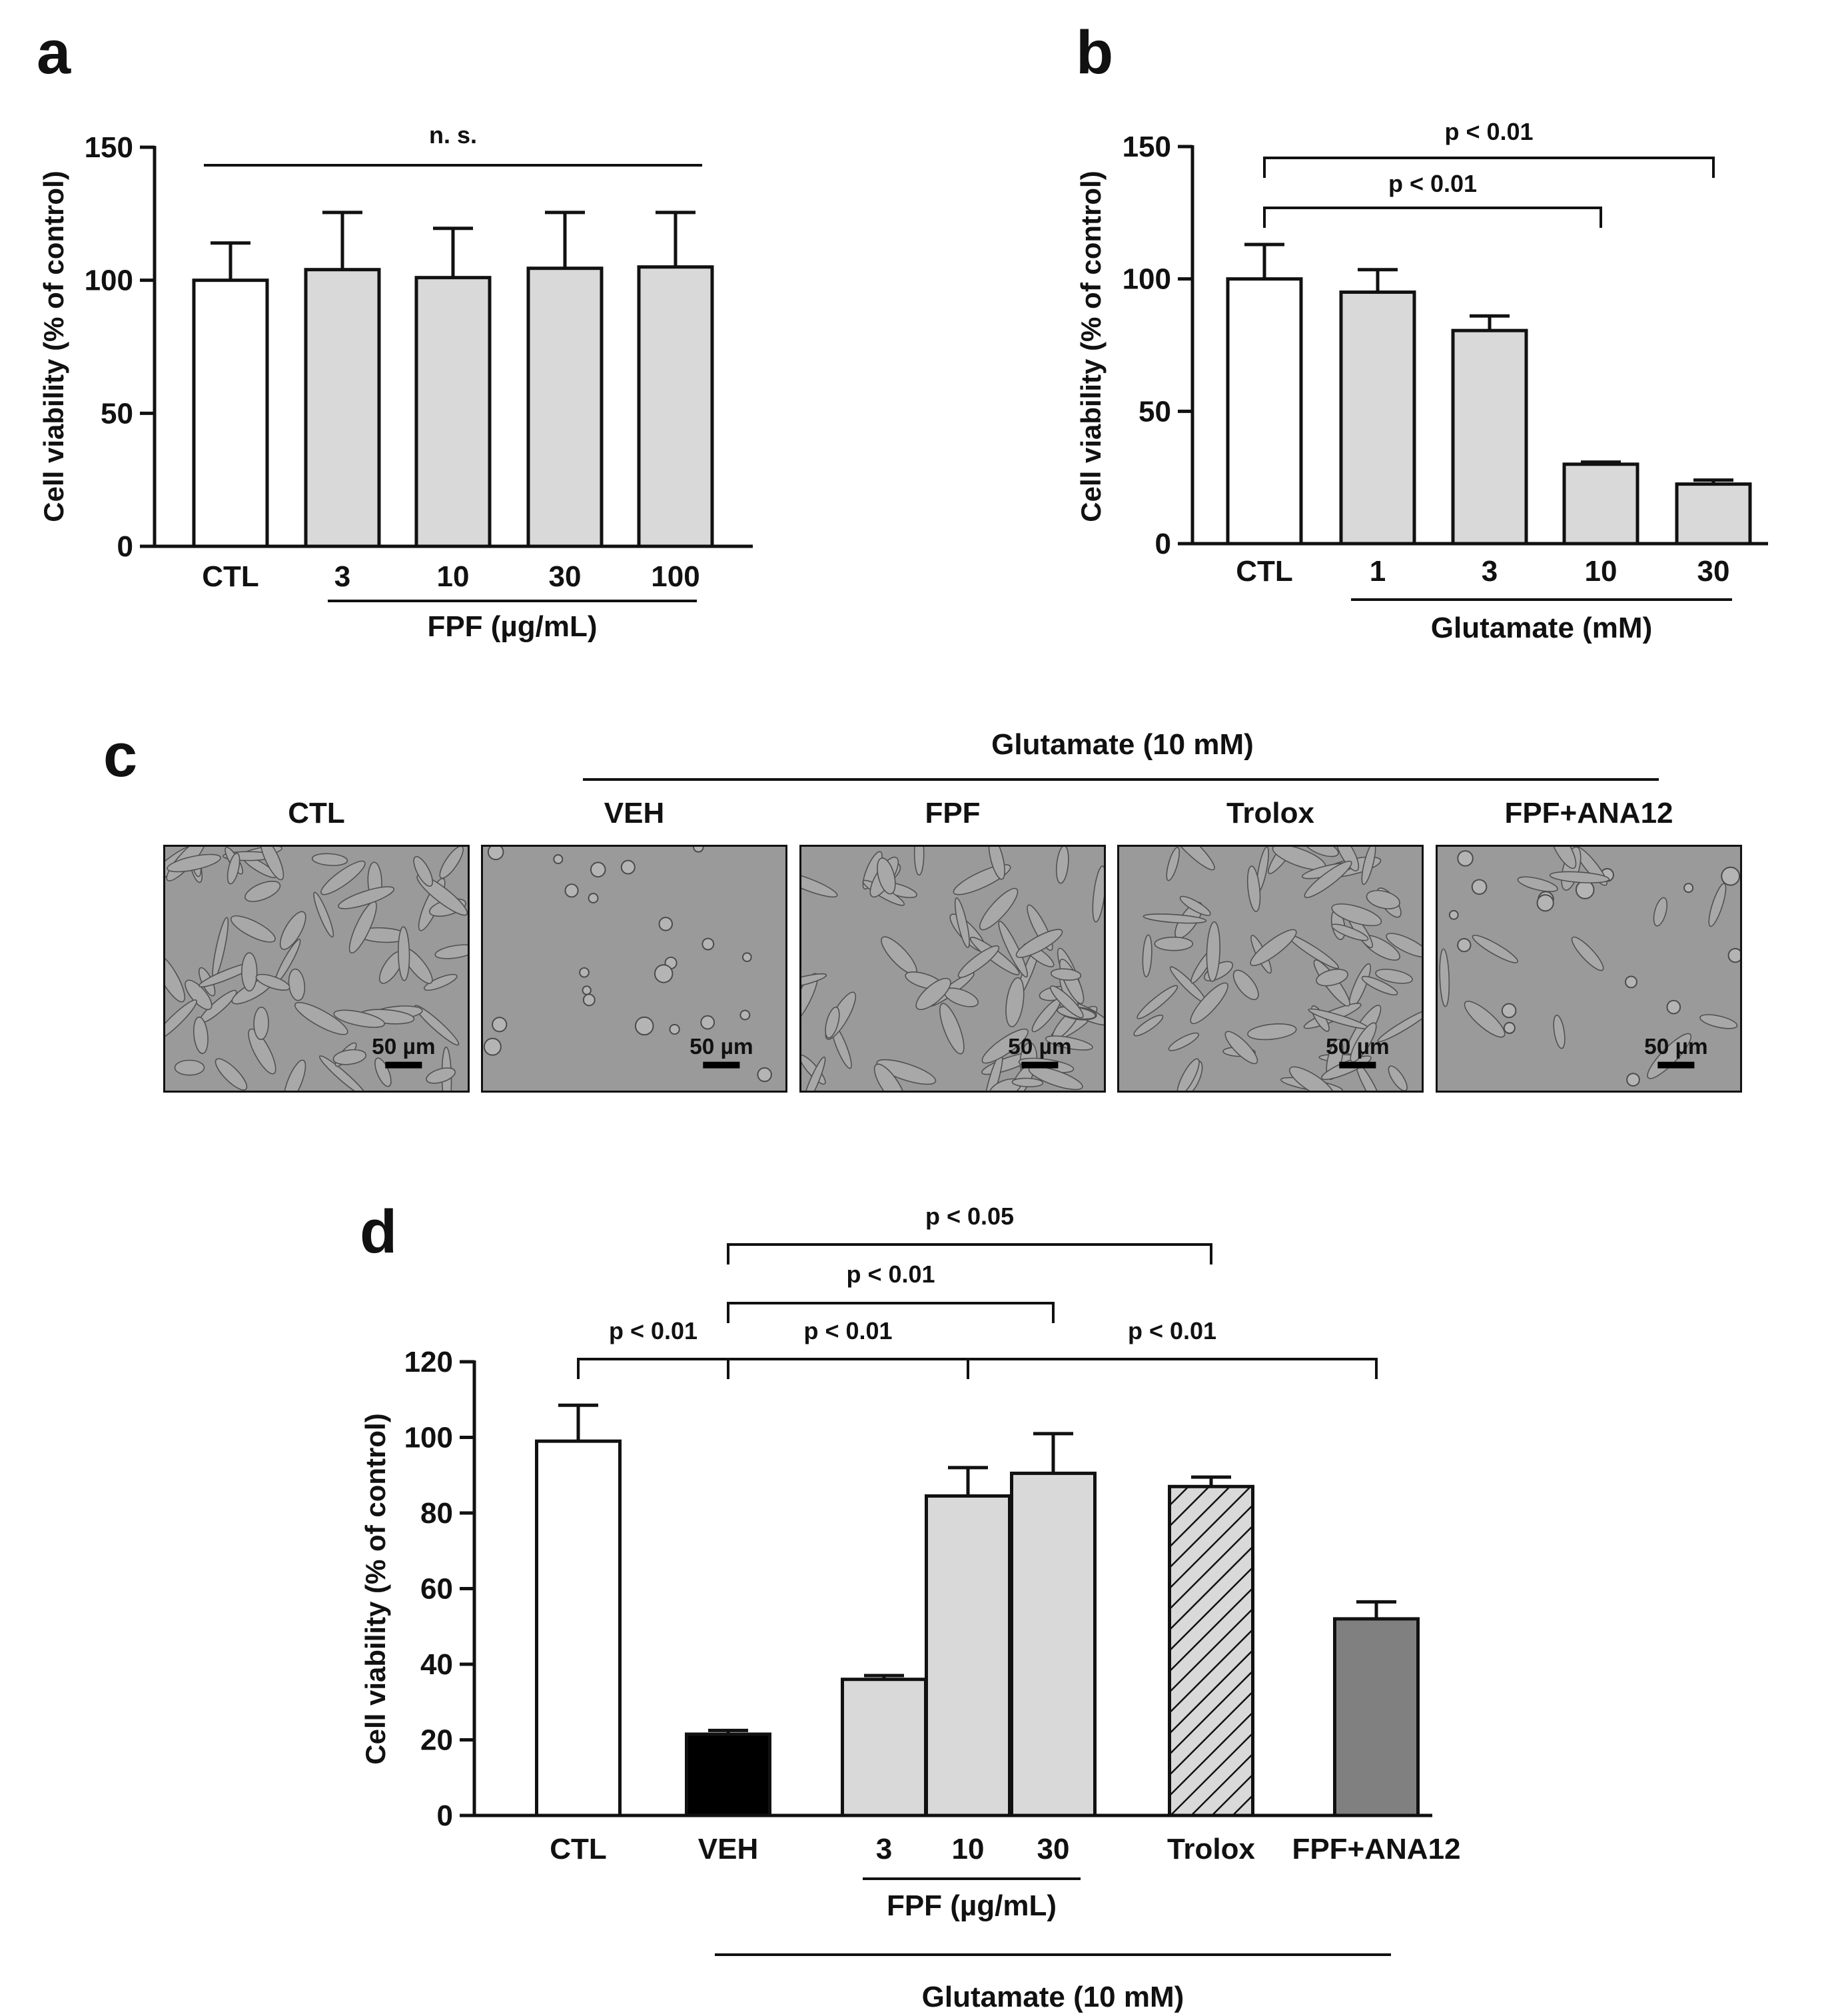 Image resolution: width=1846 pixels, height=2016 pixels. Describe the element at coordinates (1490, 571) in the screenshot. I see `category-label-b-2: 3` at that location.